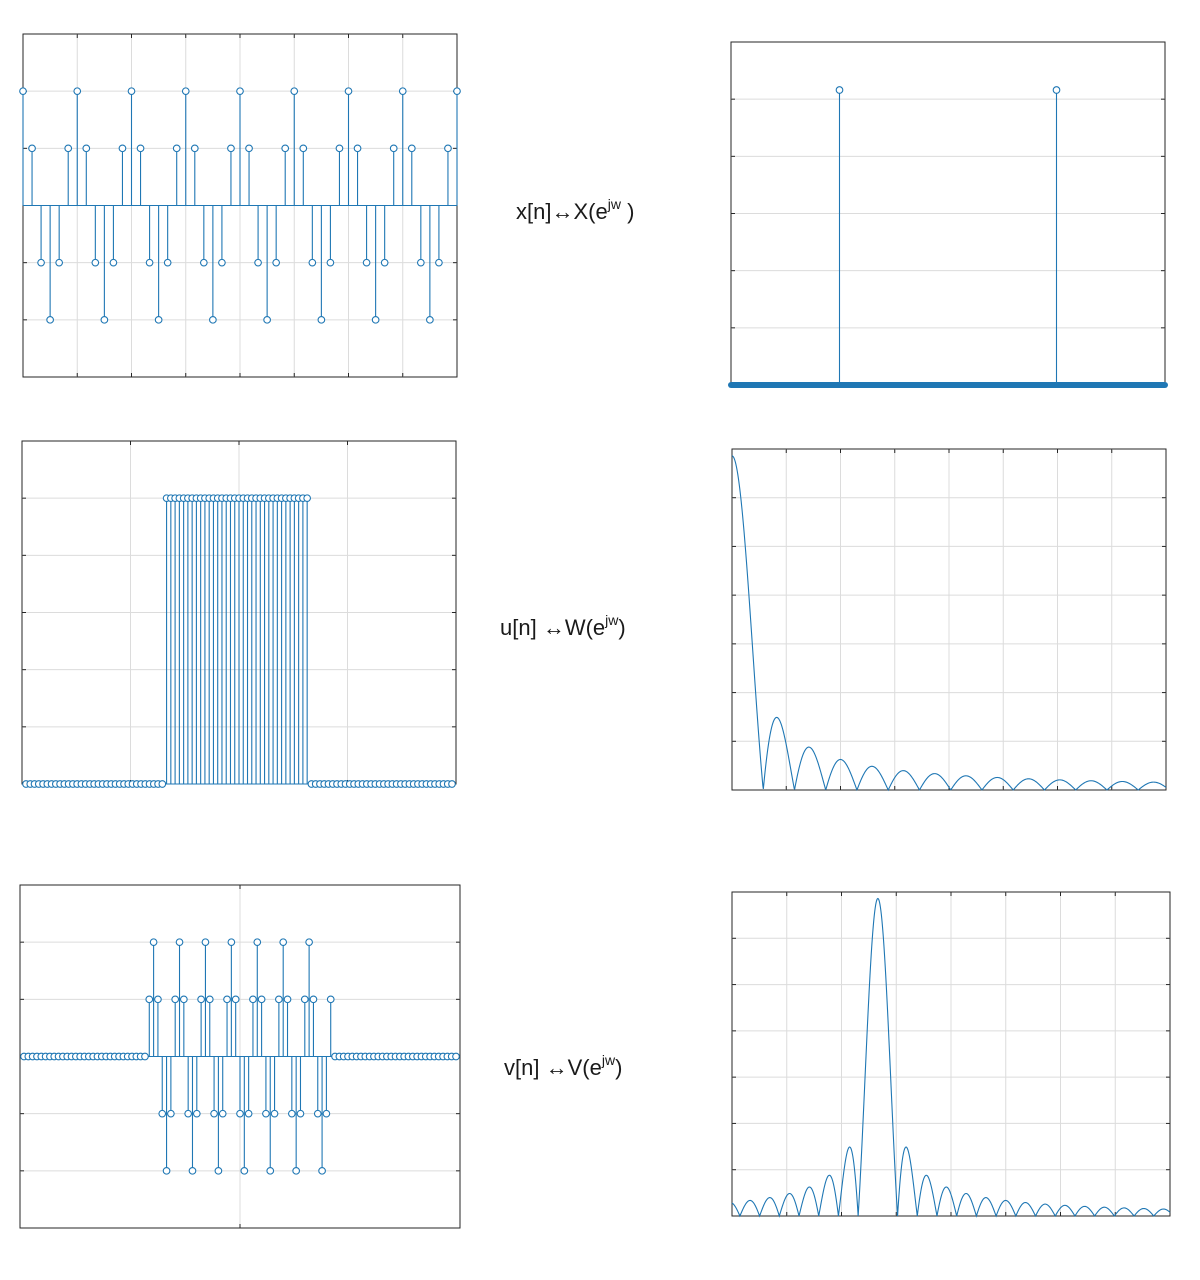  I want to click on superscript-u: jw, so click(612, 620).